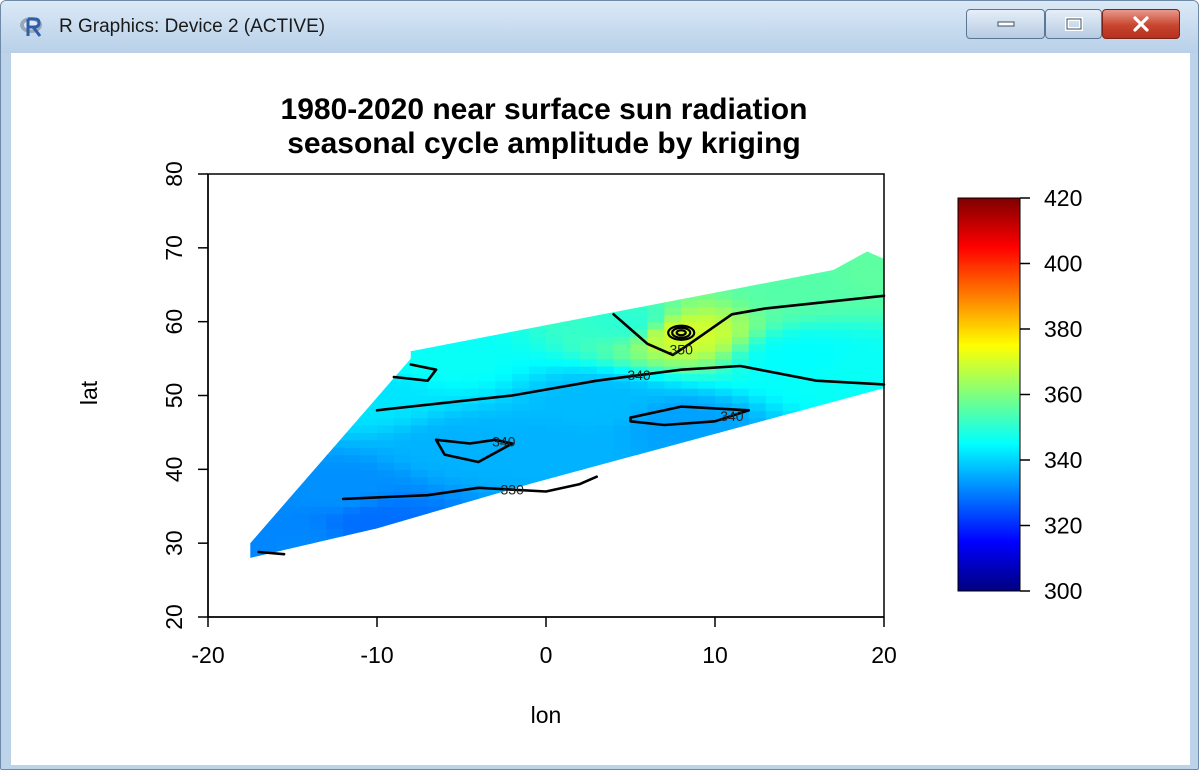  I want to click on contour-label: 330, so click(513, 490).